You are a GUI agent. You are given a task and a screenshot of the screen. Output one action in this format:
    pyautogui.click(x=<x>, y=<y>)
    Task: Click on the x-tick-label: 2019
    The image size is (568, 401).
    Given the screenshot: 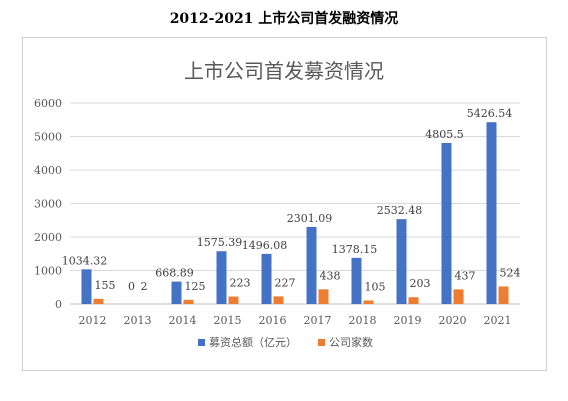 What is the action you would take?
    pyautogui.click(x=408, y=320)
    